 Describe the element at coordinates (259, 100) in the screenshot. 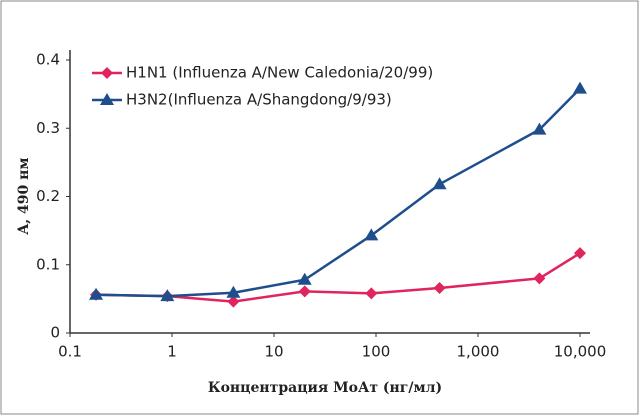

I see `legend-label: H3N2(Influenza A/Shangdong/9/93)` at that location.